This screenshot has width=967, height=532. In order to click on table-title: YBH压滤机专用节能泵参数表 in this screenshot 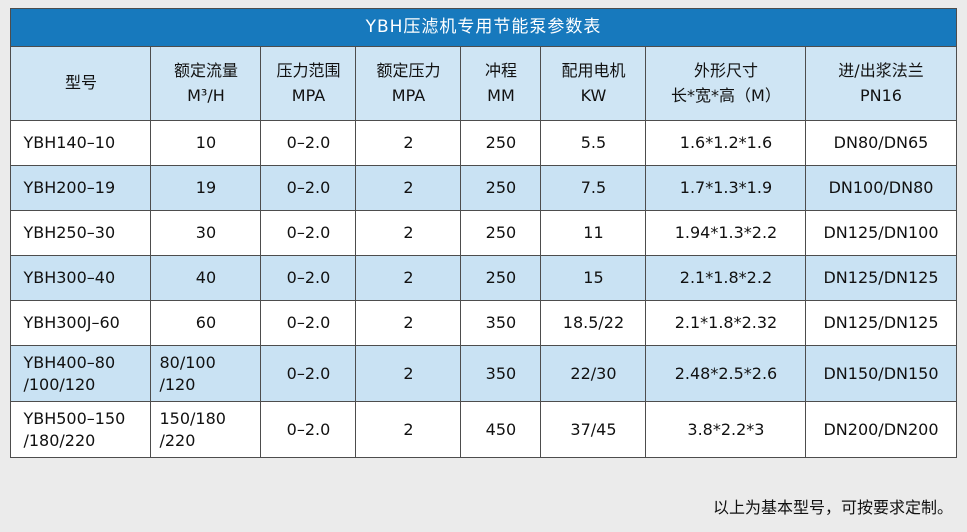, I will do `click(483, 27)`.